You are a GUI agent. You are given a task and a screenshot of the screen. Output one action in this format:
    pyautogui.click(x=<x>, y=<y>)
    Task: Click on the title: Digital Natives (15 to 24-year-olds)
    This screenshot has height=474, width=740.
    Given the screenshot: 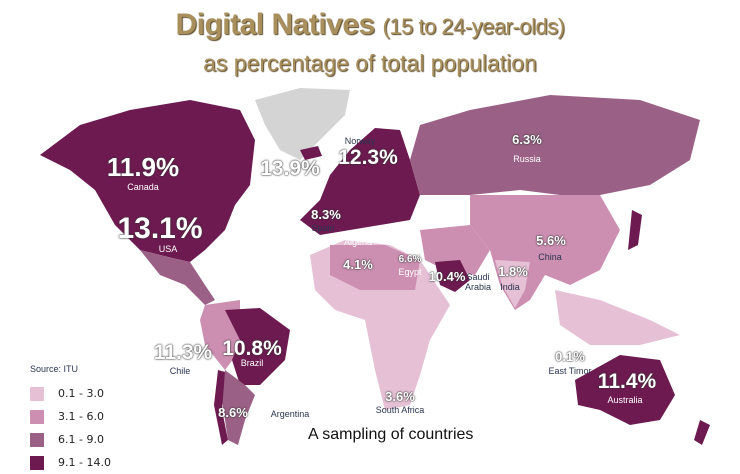 What is the action you would take?
    pyautogui.click(x=370, y=25)
    